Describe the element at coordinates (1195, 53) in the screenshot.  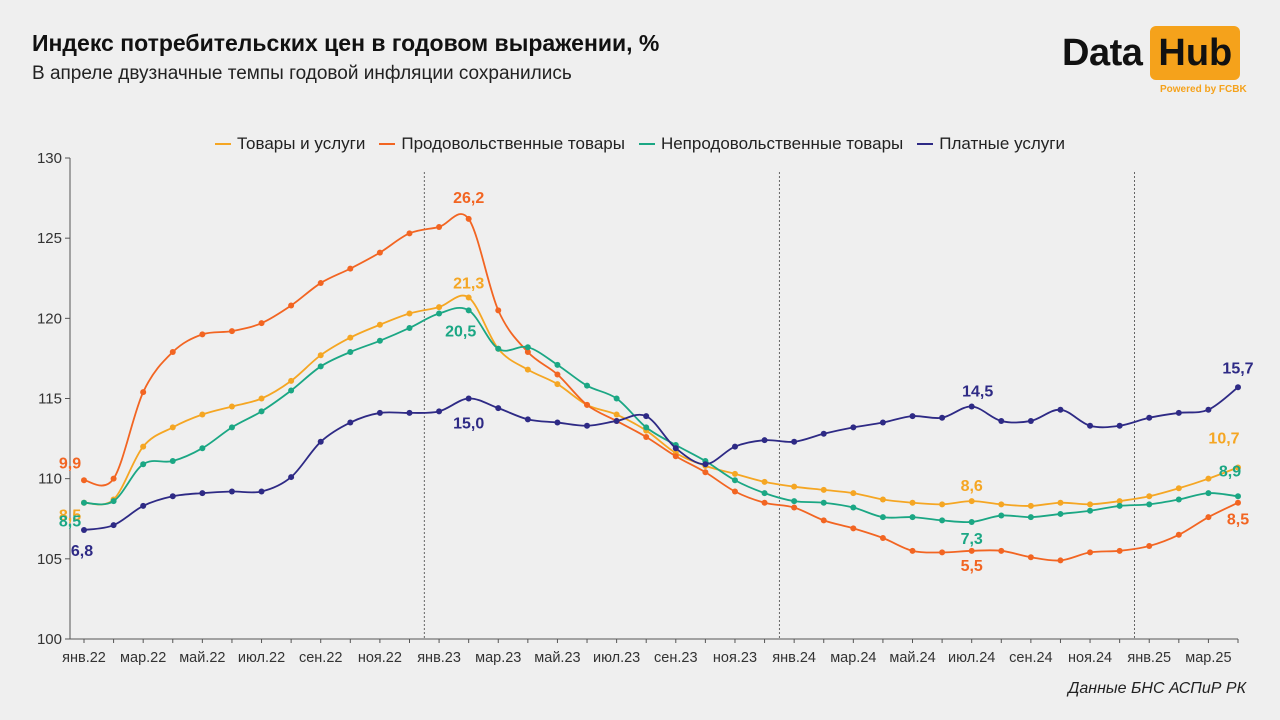
I see `logo-word-hub: Hub` at that location.